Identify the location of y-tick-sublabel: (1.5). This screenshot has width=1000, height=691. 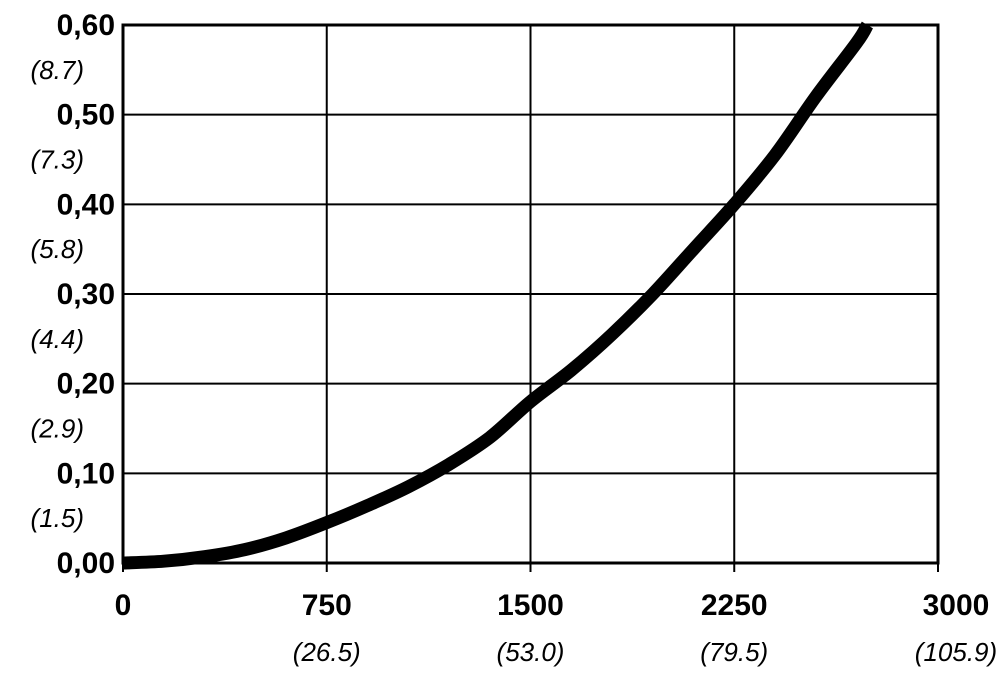
(57, 518).